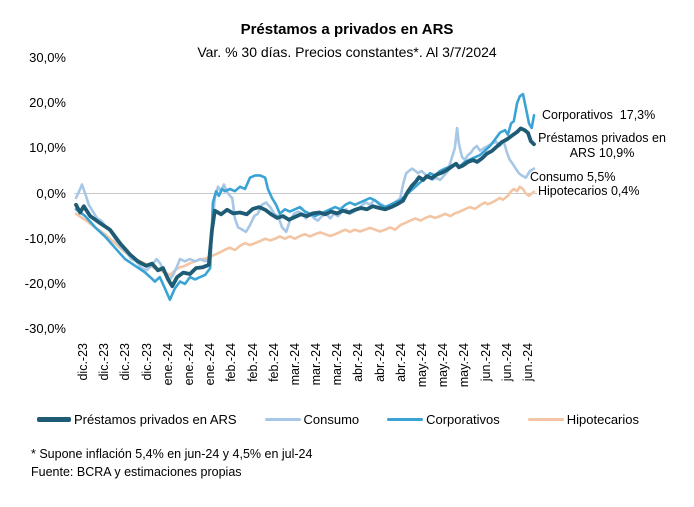  What do you see at coordinates (47, 148) in the screenshot?
I see `y-tick-label: 10,0%` at bounding box center [47, 148].